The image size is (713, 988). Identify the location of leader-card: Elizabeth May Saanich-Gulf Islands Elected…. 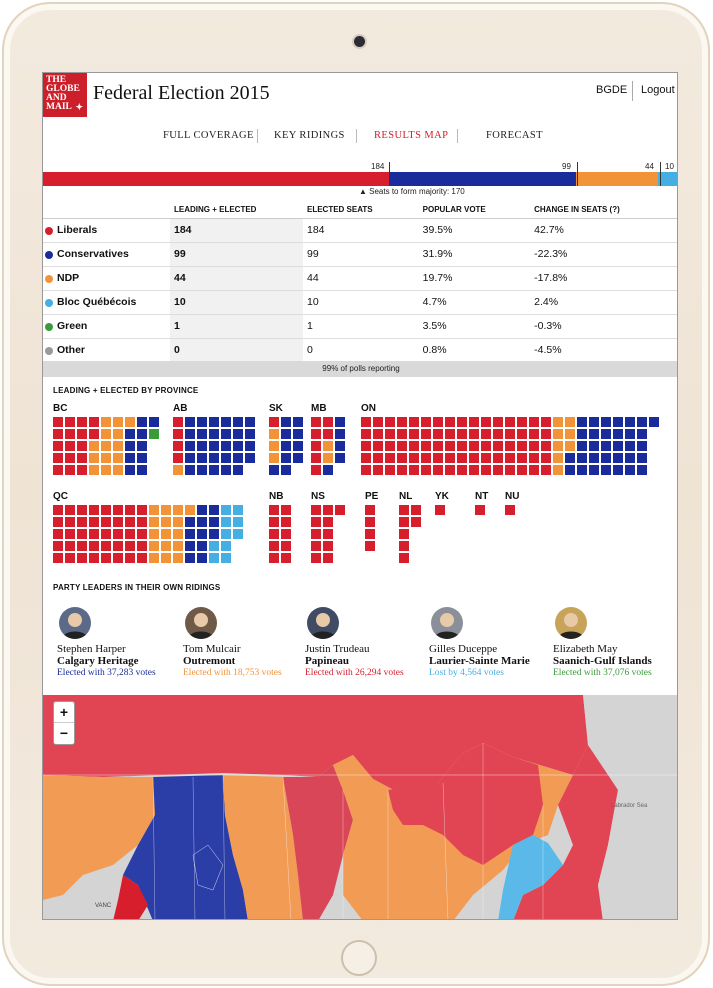
(608, 642).